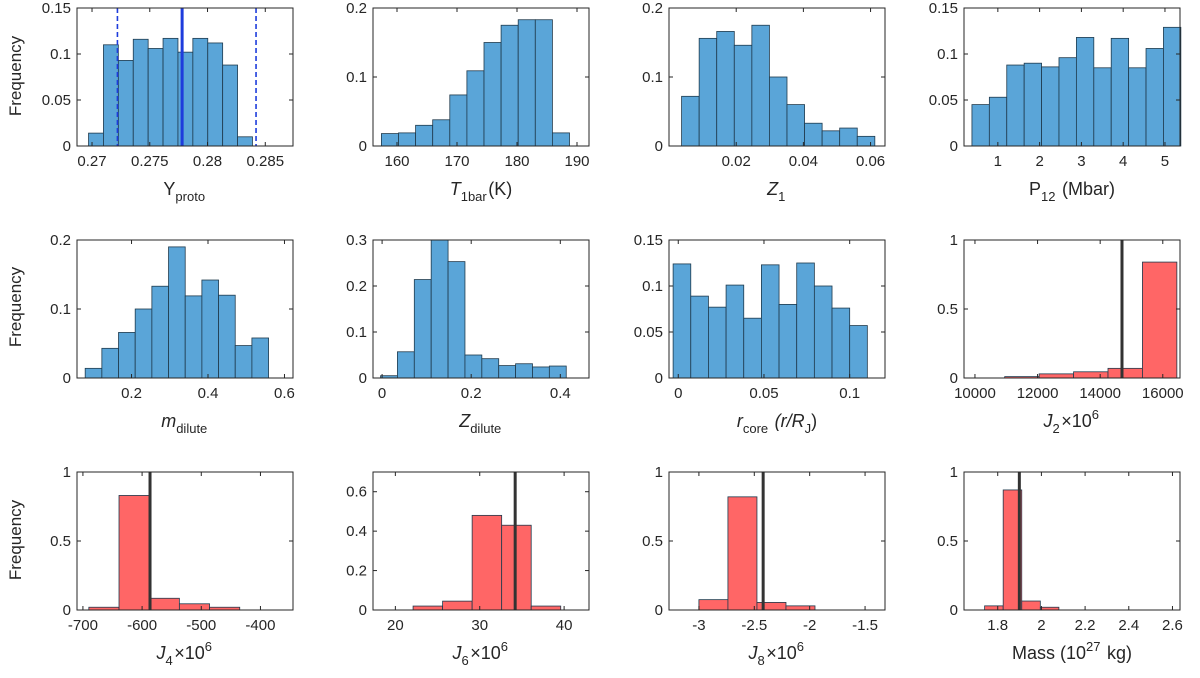 This screenshot has width=1200, height=678. Describe the element at coordinates (15, 75) in the screenshot. I see `row1-ylabel: Frequency` at that location.